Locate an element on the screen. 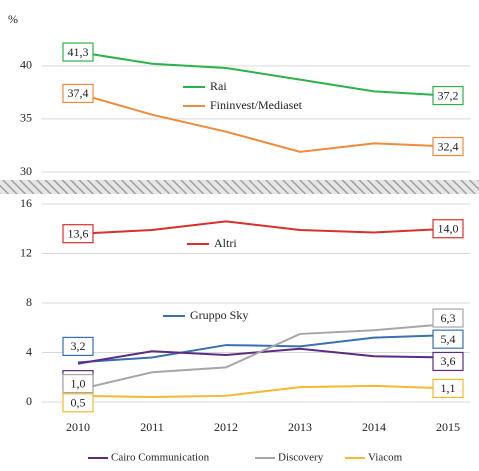 The height and width of the screenshot is (471, 479). value-label: 3,6 is located at coordinates (448, 361).